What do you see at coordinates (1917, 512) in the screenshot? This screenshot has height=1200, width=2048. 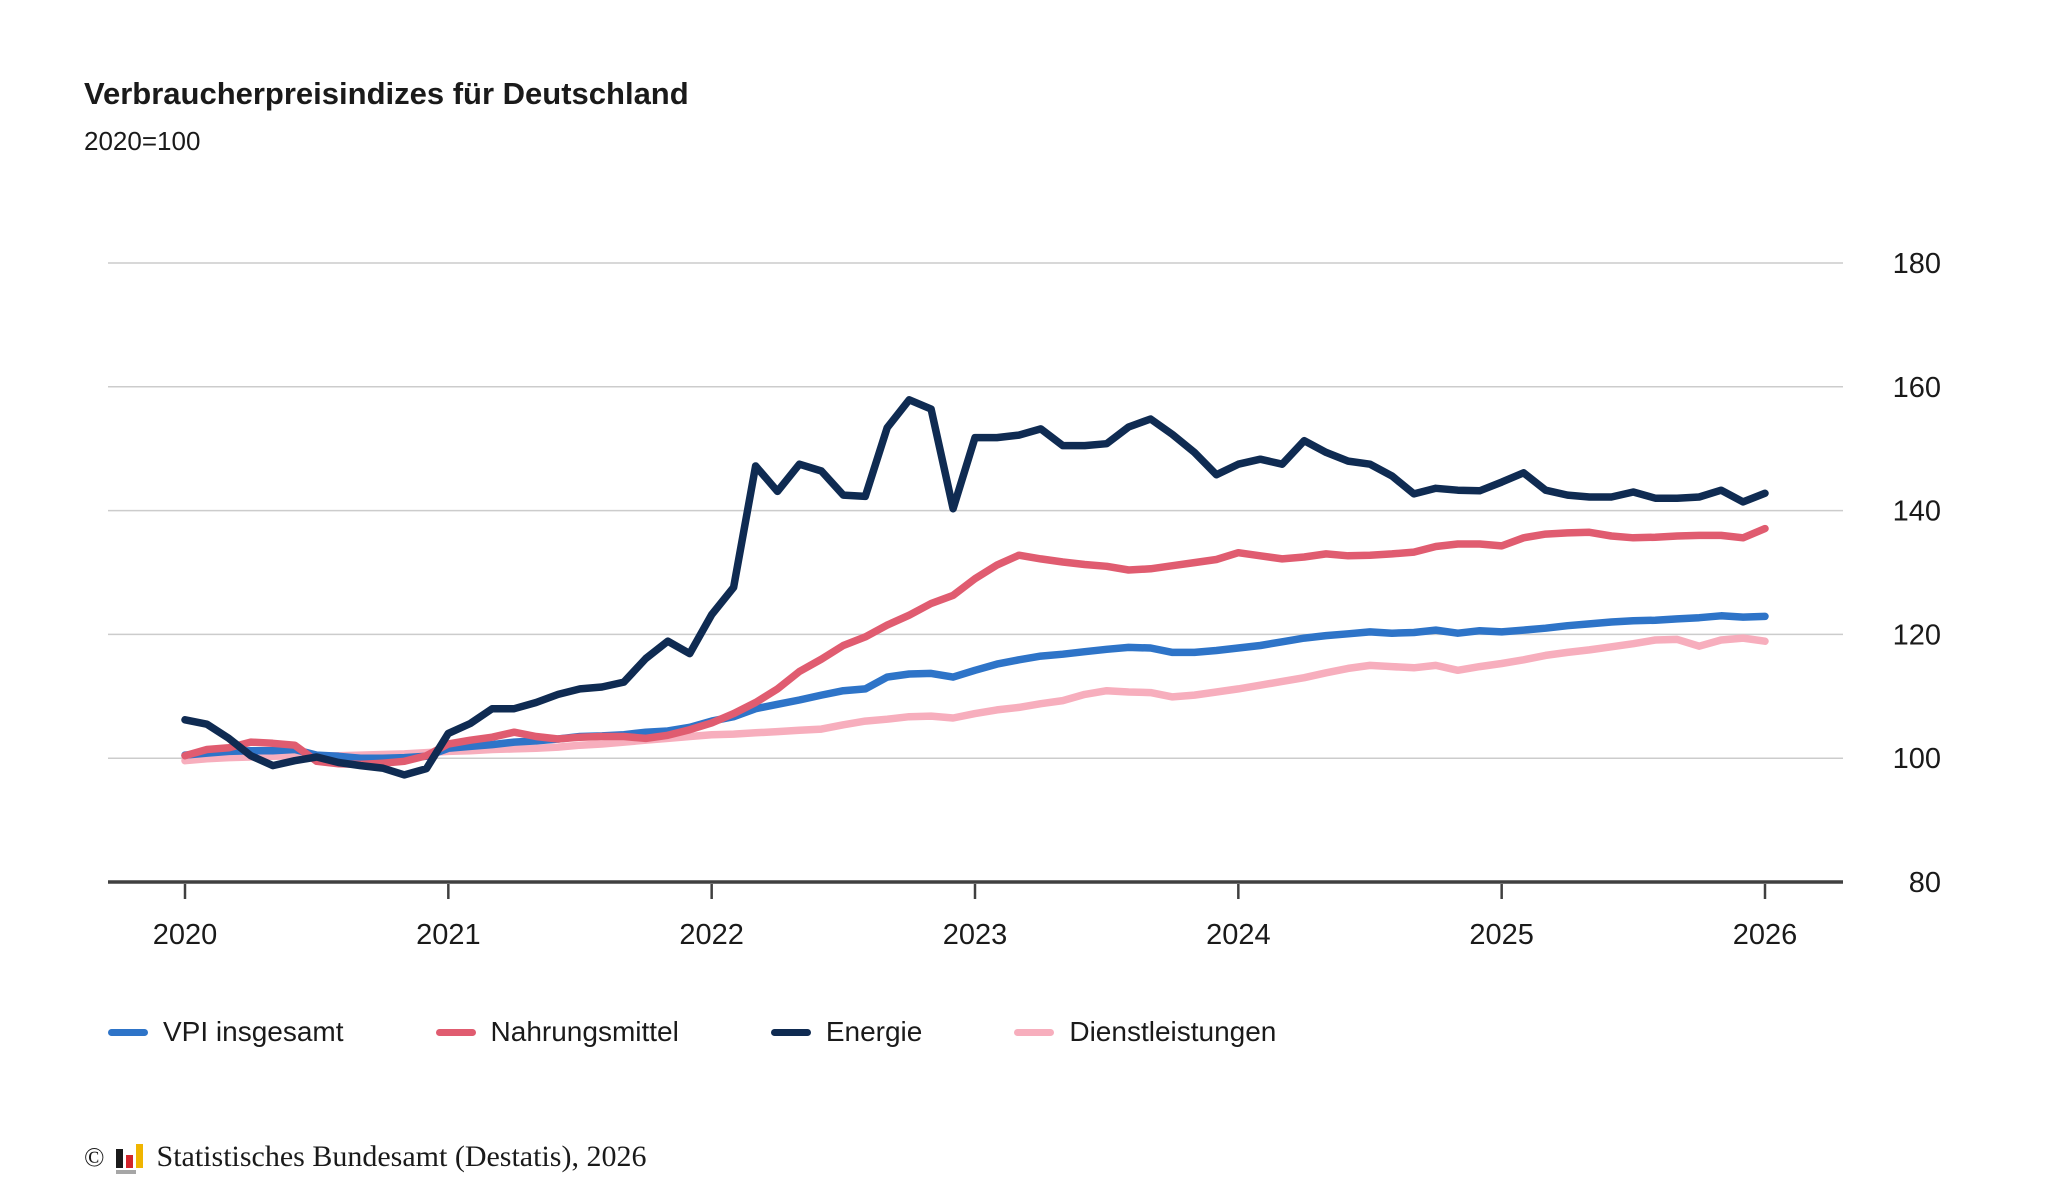 I see `y-tick-label: 140` at bounding box center [1917, 512].